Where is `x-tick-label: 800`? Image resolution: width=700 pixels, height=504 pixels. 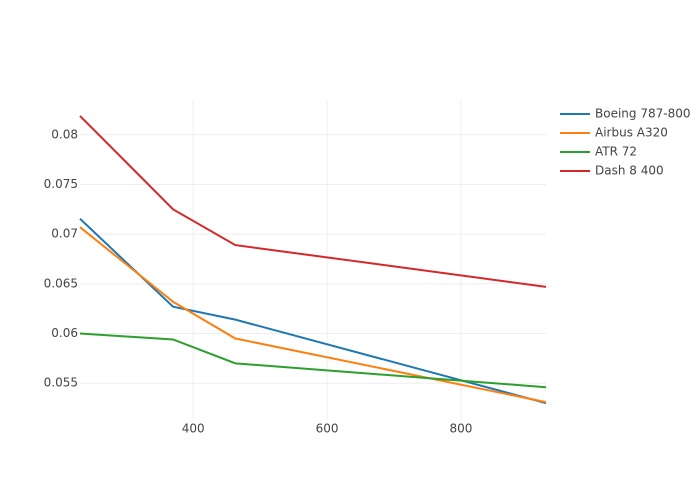
x-tick-label: 800 is located at coordinates (461, 429).